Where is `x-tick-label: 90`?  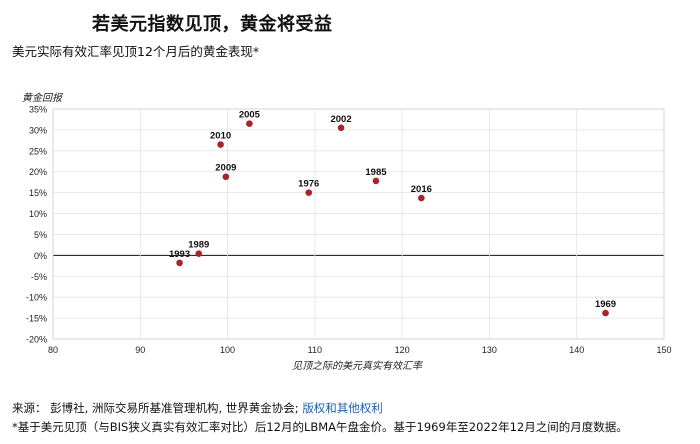
x-tick-label: 90 is located at coordinates (140, 350).